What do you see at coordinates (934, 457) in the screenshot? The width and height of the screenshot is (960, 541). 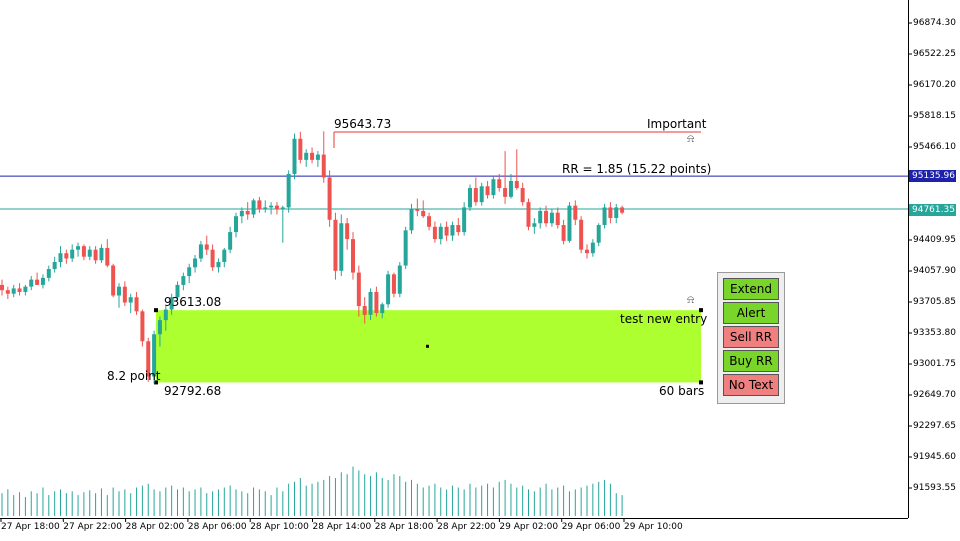 I see `price-tick-label: 91945.60` at bounding box center [934, 457].